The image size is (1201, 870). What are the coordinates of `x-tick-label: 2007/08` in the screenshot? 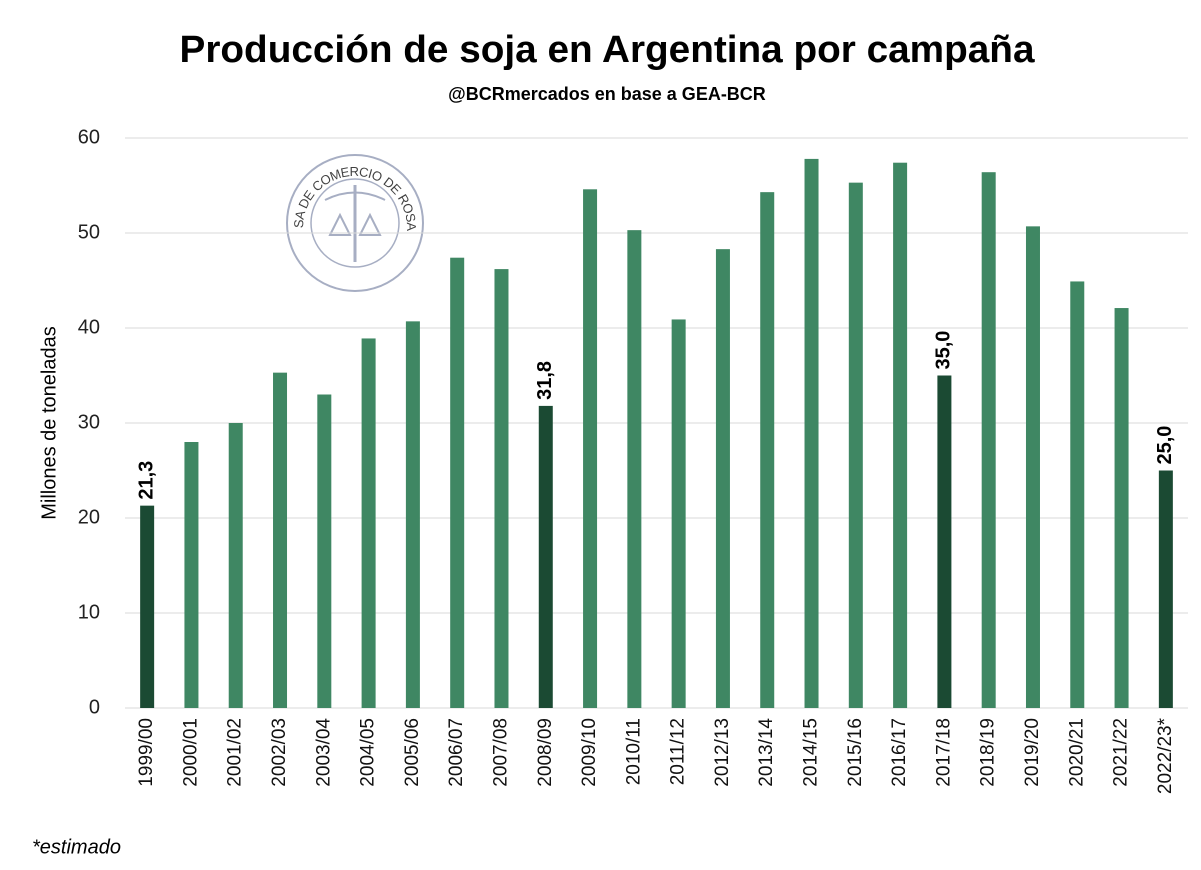 It's located at (500, 752).